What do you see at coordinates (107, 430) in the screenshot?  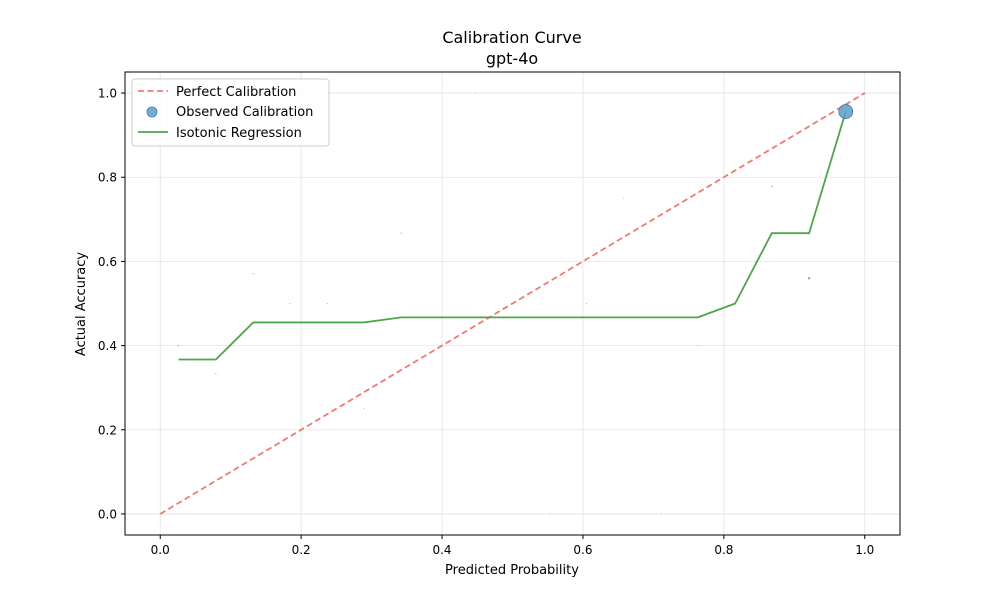 I see `y-tick-label: 0.2` at bounding box center [107, 430].